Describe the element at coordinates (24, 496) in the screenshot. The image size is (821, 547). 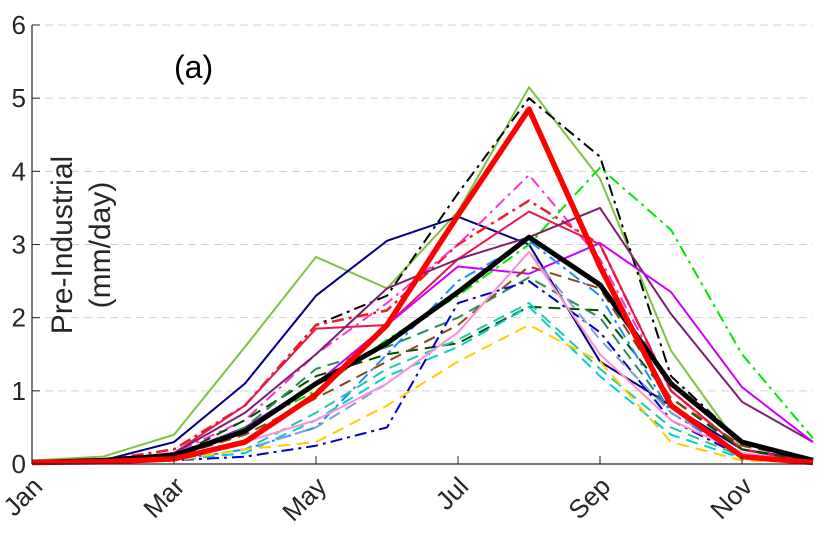
I see `x-tick-label: Jan` at that location.